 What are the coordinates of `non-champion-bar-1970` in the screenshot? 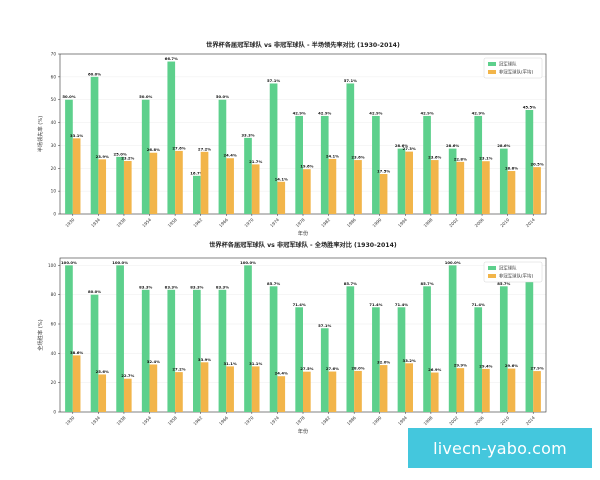 It's located at (255, 189).